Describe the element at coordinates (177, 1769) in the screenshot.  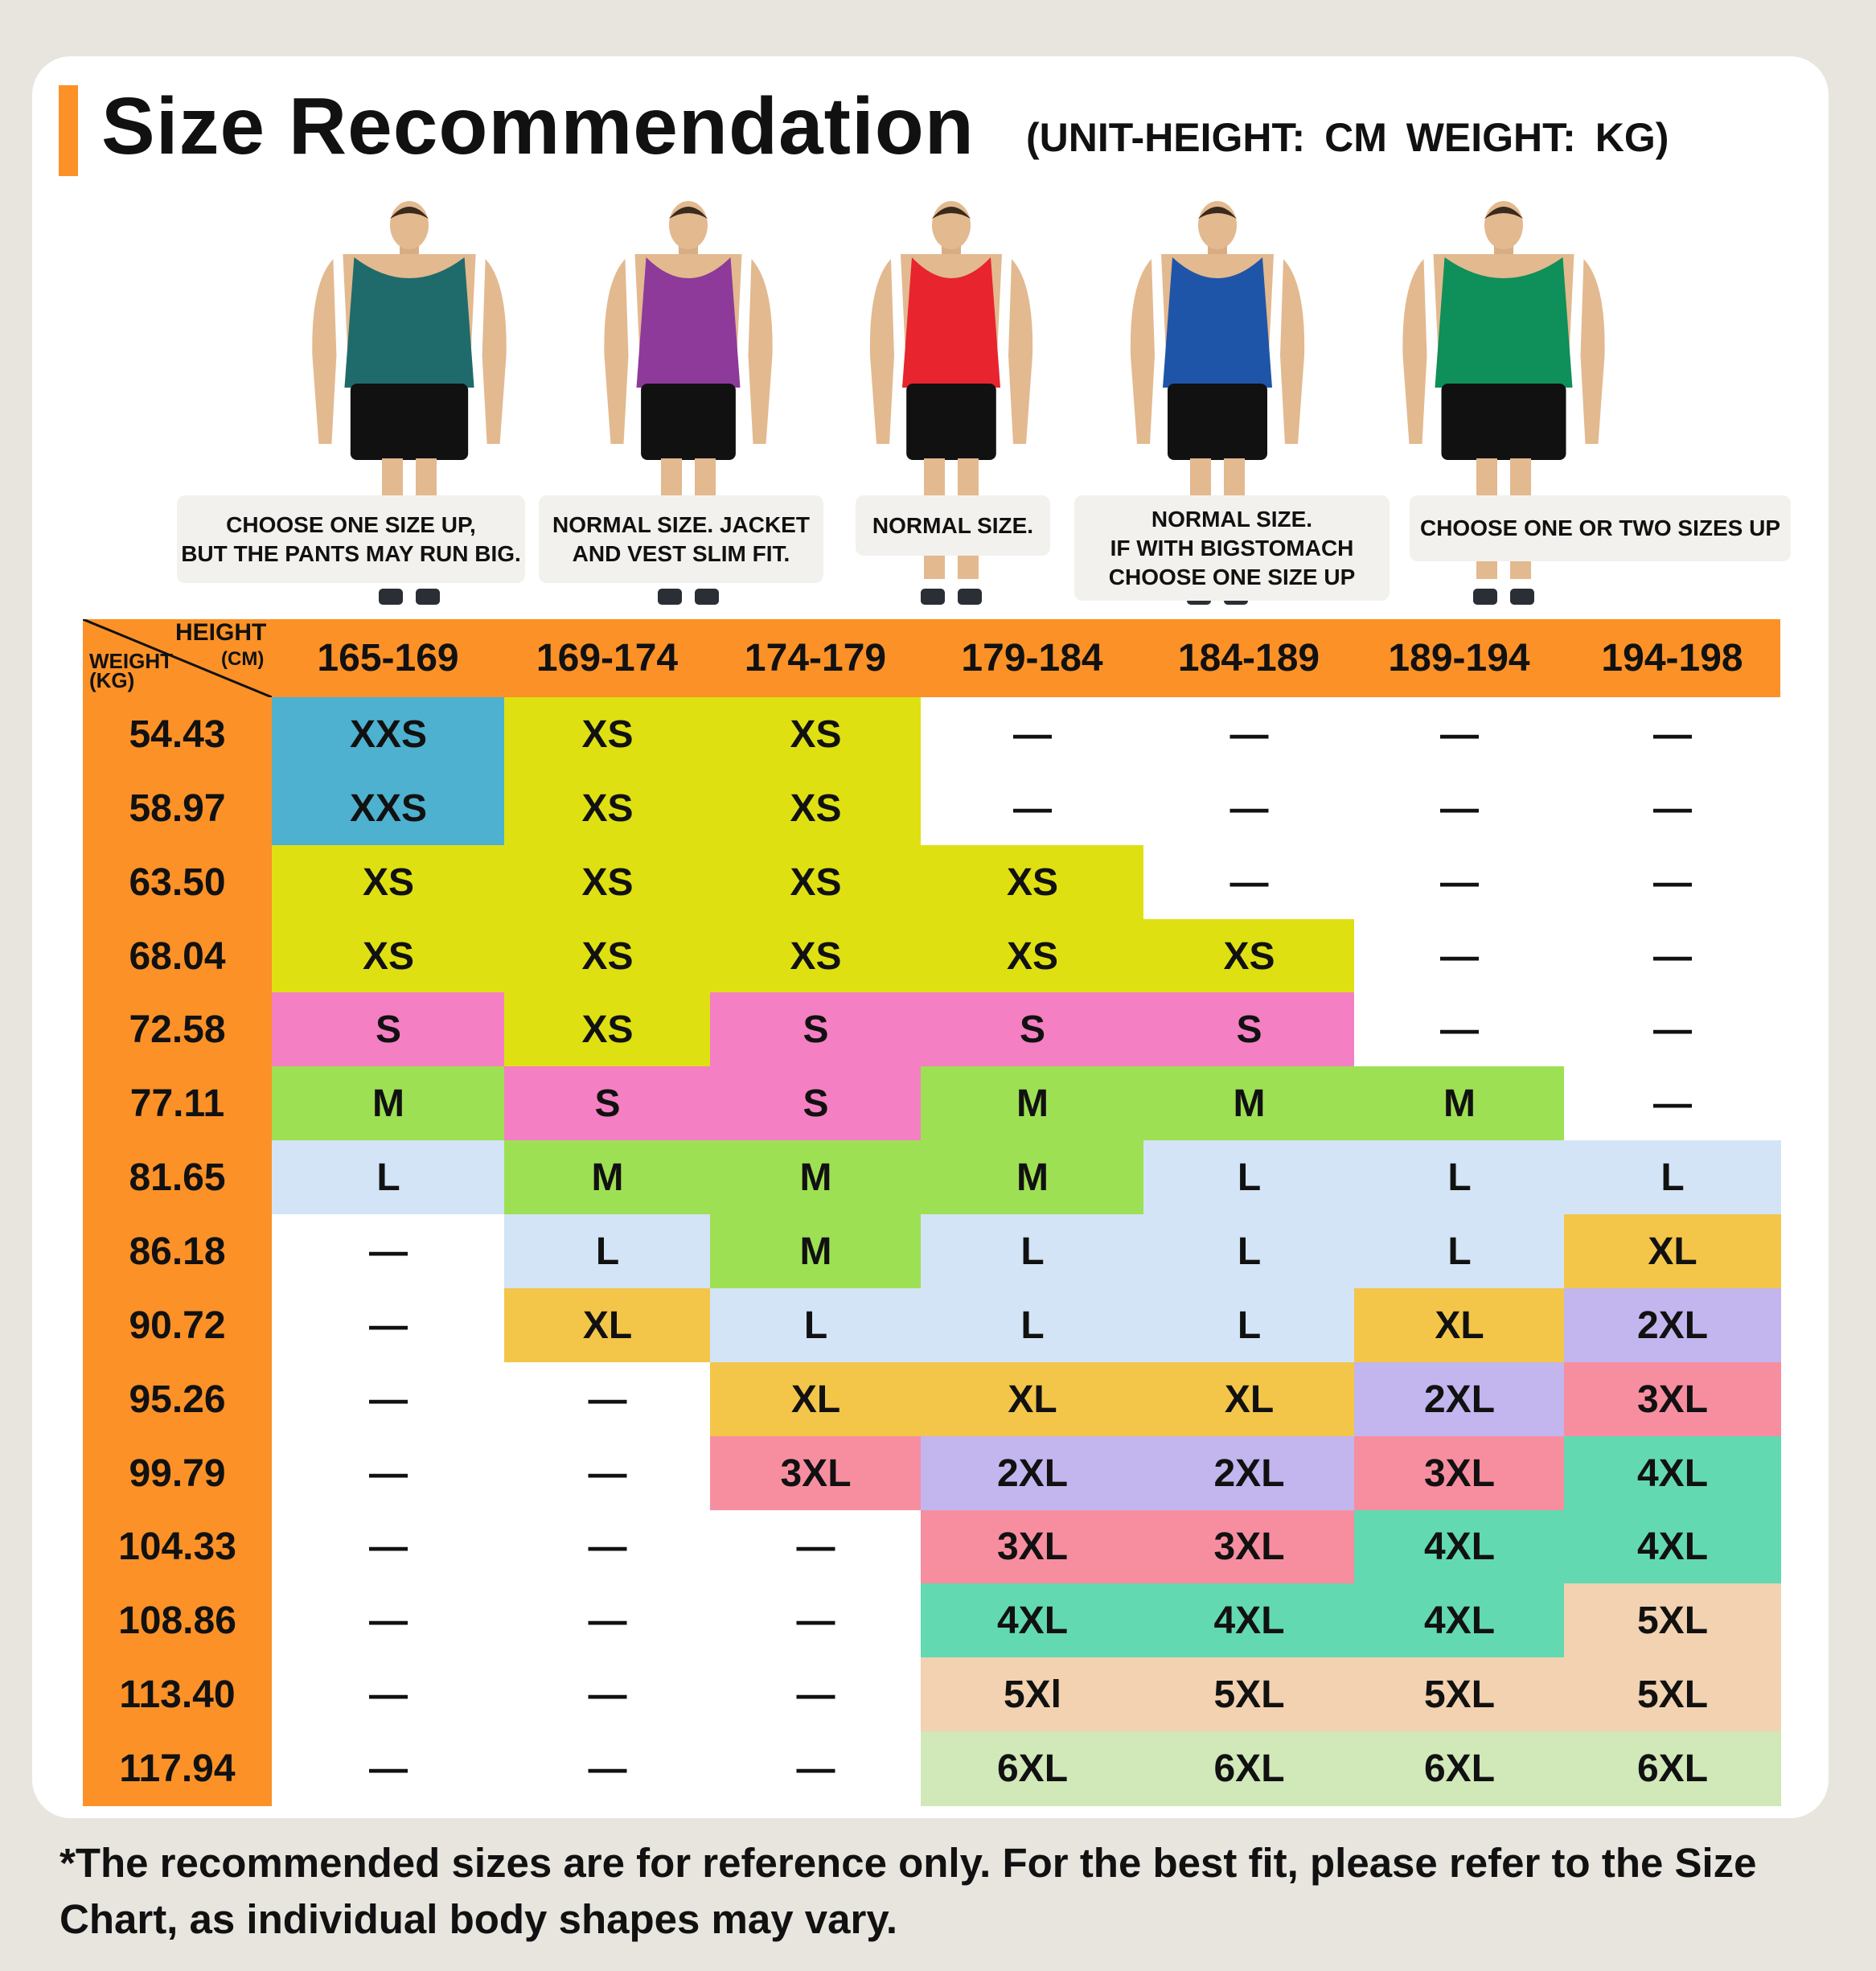
I see `weight-label: 117.94` at that location.